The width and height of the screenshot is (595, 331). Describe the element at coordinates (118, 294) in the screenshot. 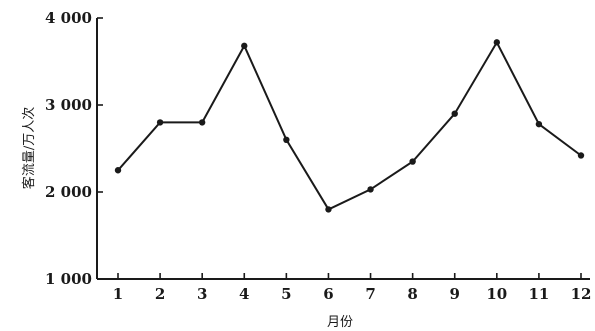

I see `x-tick-label: 1` at that location.